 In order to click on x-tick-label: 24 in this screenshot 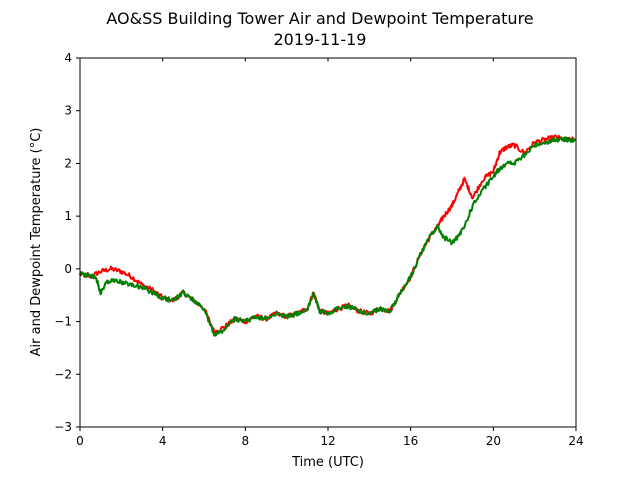, I will do `click(575, 441)`.